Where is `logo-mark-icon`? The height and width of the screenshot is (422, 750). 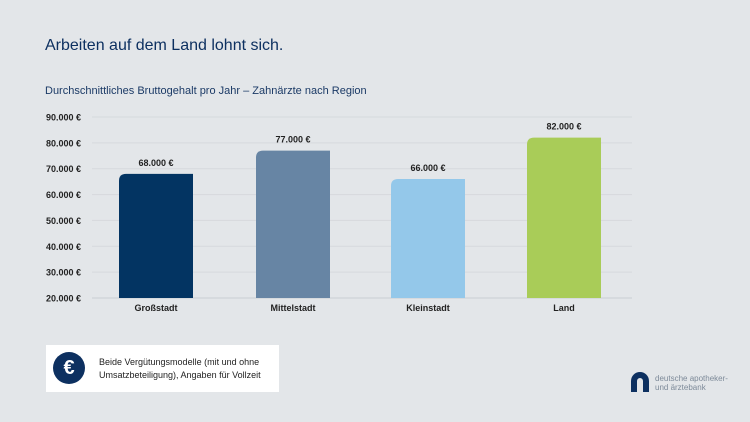
logo-mark-icon is located at coordinates (640, 382).